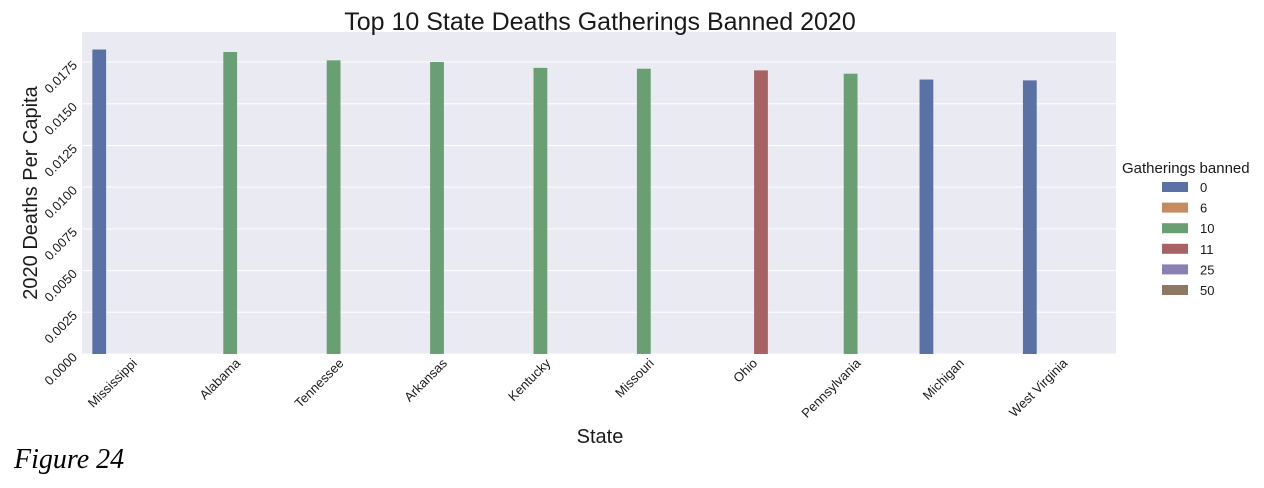 Image resolution: width=1264 pixels, height=488 pixels. I want to click on legend-label: 25, so click(1207, 269).